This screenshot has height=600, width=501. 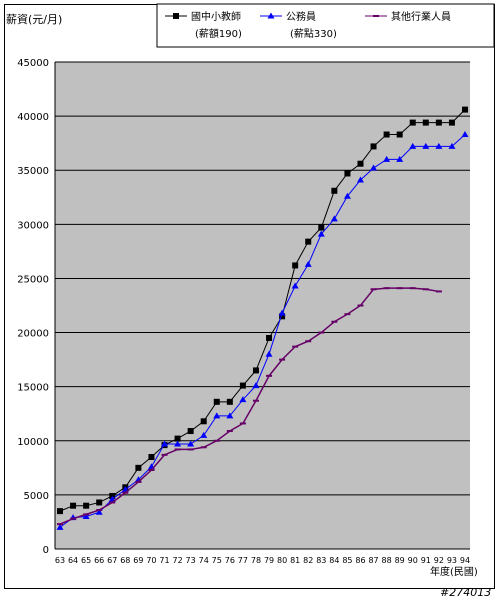 What do you see at coordinates (33, 334) in the screenshot?
I see `y-tick-label: 20000` at bounding box center [33, 334].